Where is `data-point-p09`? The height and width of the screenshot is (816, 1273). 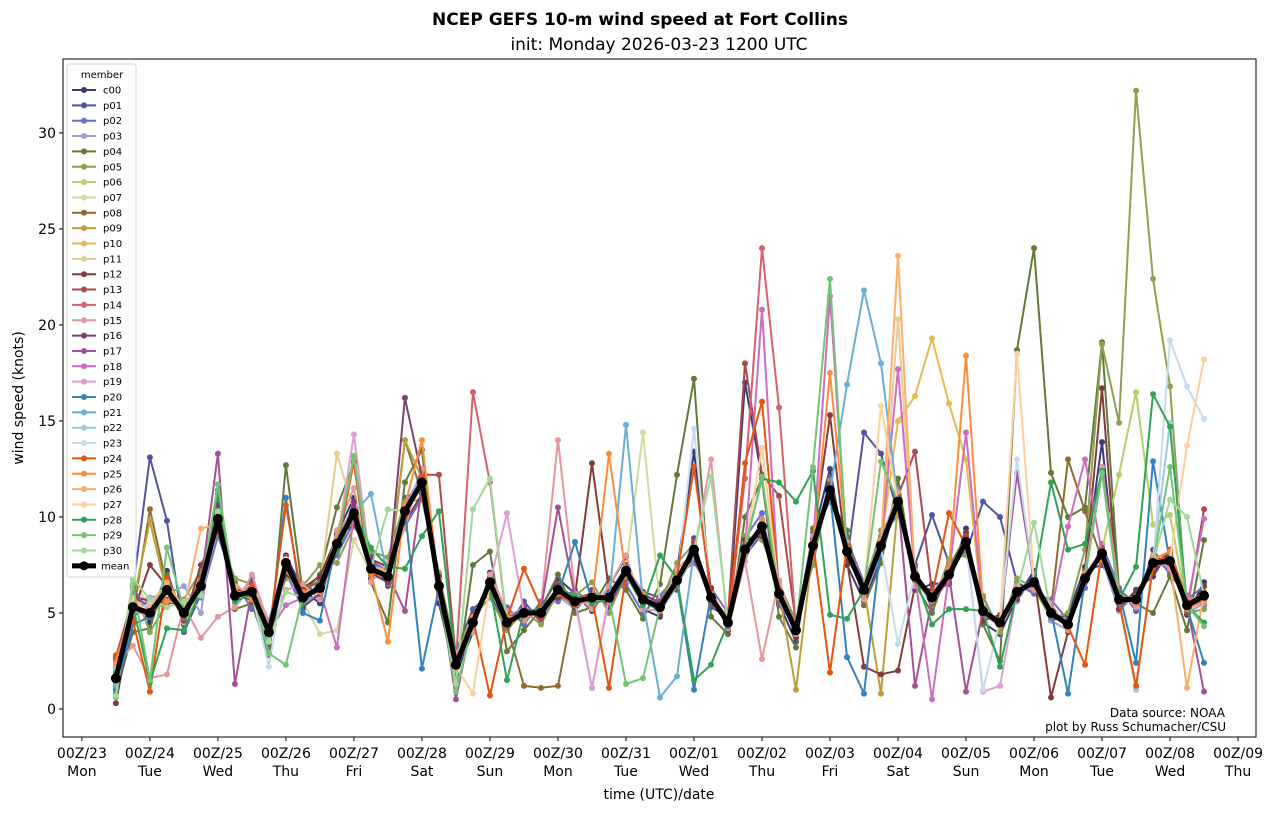 data-point-p09 is located at coordinates (795, 689).